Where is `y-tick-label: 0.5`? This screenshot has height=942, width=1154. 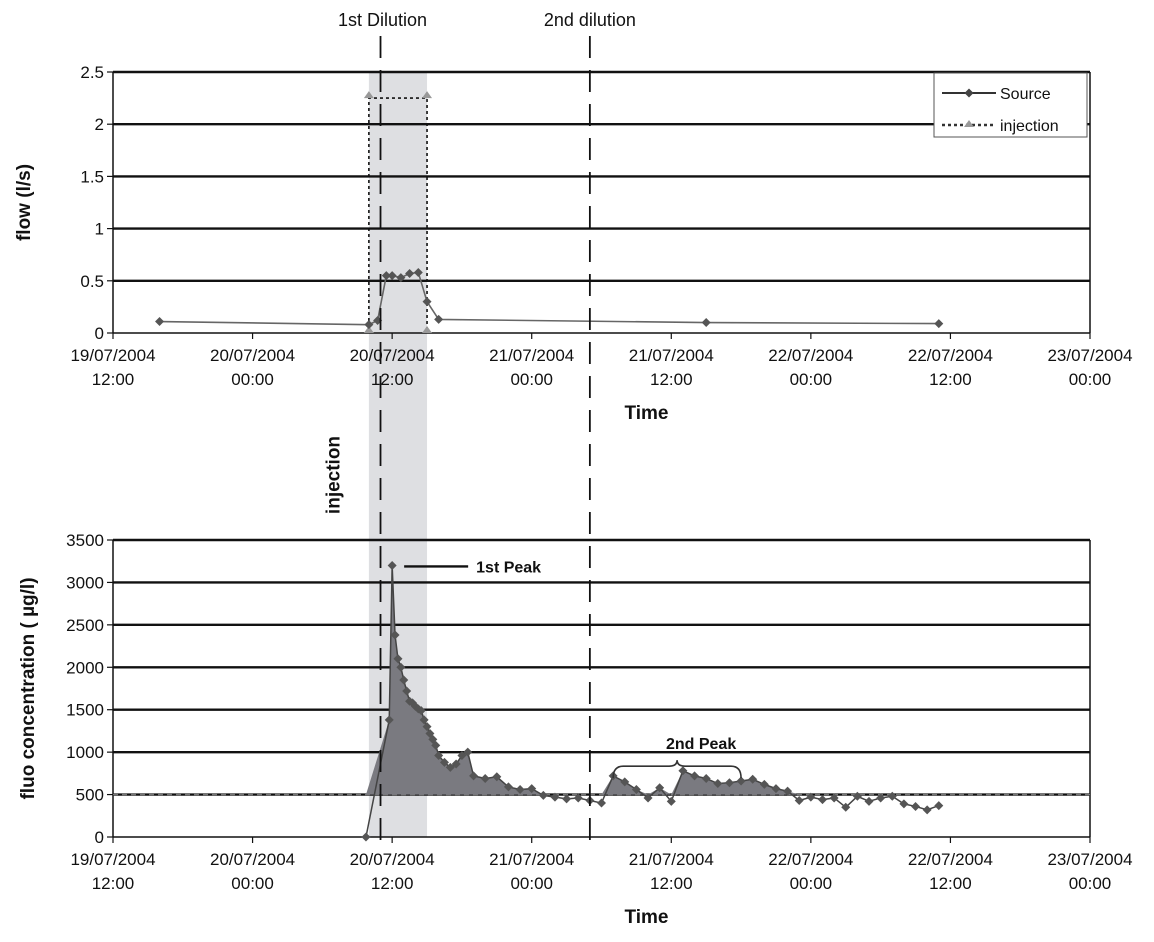
y-tick-label: 0.5 is located at coordinates (92, 281).